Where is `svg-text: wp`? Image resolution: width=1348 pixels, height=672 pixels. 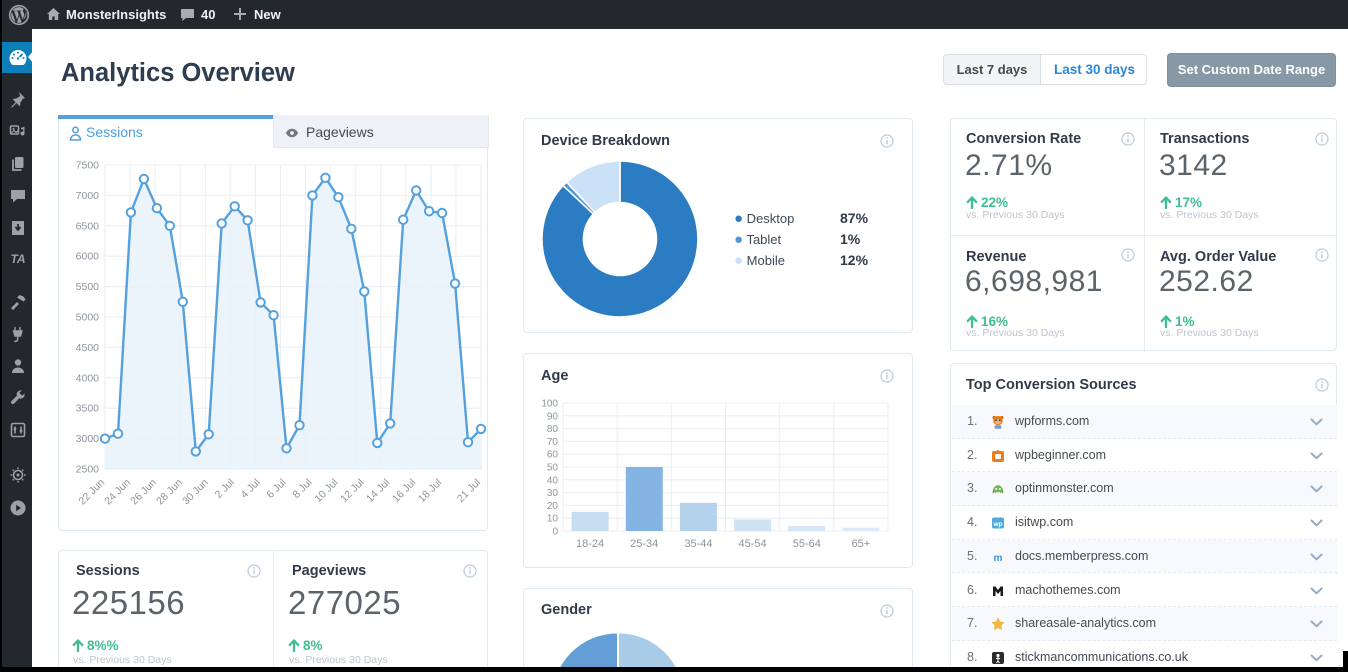 svg-text: wp is located at coordinates (997, 524).